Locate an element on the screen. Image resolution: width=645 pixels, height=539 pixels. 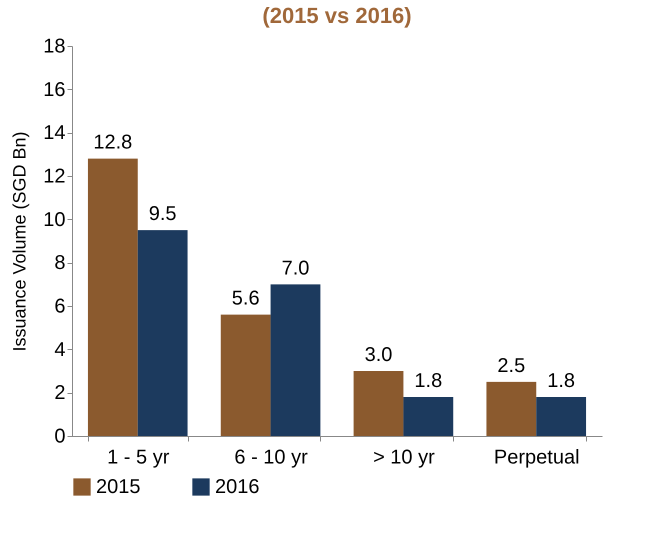
y-tick-label: 12 is located at coordinates (54, 177).